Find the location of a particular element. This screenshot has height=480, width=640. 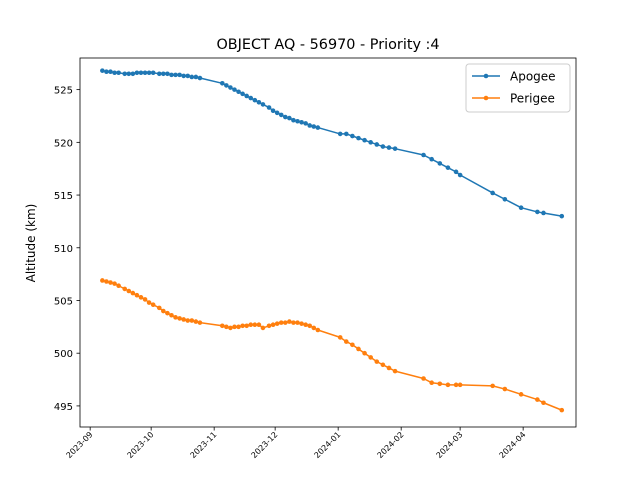

legend: Apogee Perigee is located at coordinates (518, 88).